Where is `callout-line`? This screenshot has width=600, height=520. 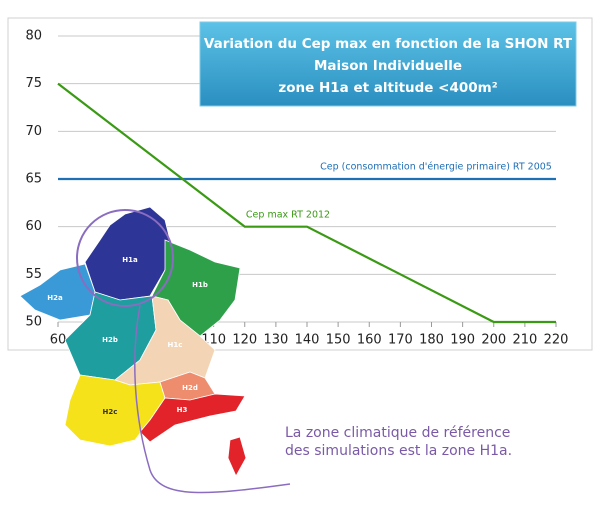
callout-line is located at coordinates (212, 399).